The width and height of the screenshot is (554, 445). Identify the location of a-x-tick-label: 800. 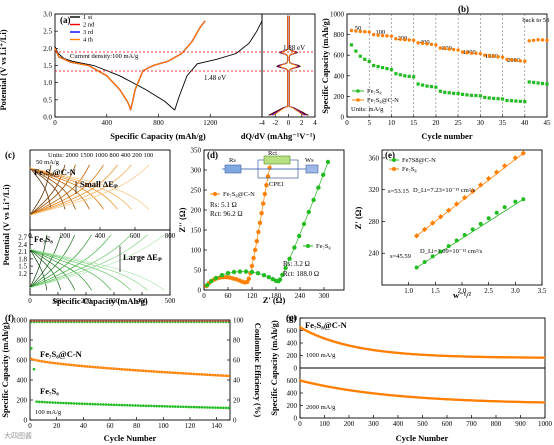
(158, 123).